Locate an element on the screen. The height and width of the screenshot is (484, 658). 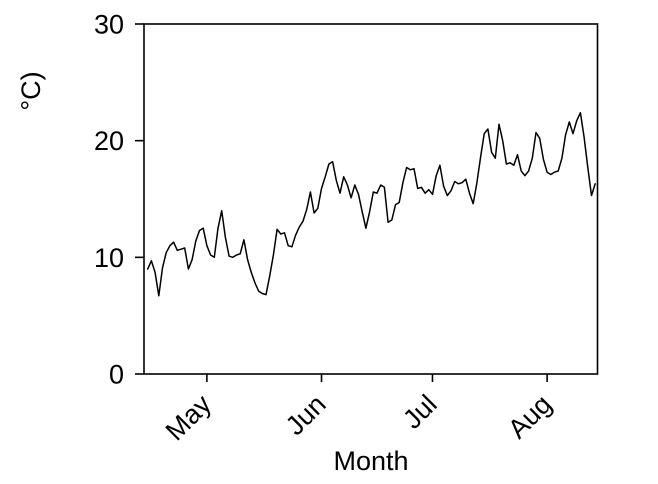
x-tick-label-aug: Aug is located at coordinates (529, 416).